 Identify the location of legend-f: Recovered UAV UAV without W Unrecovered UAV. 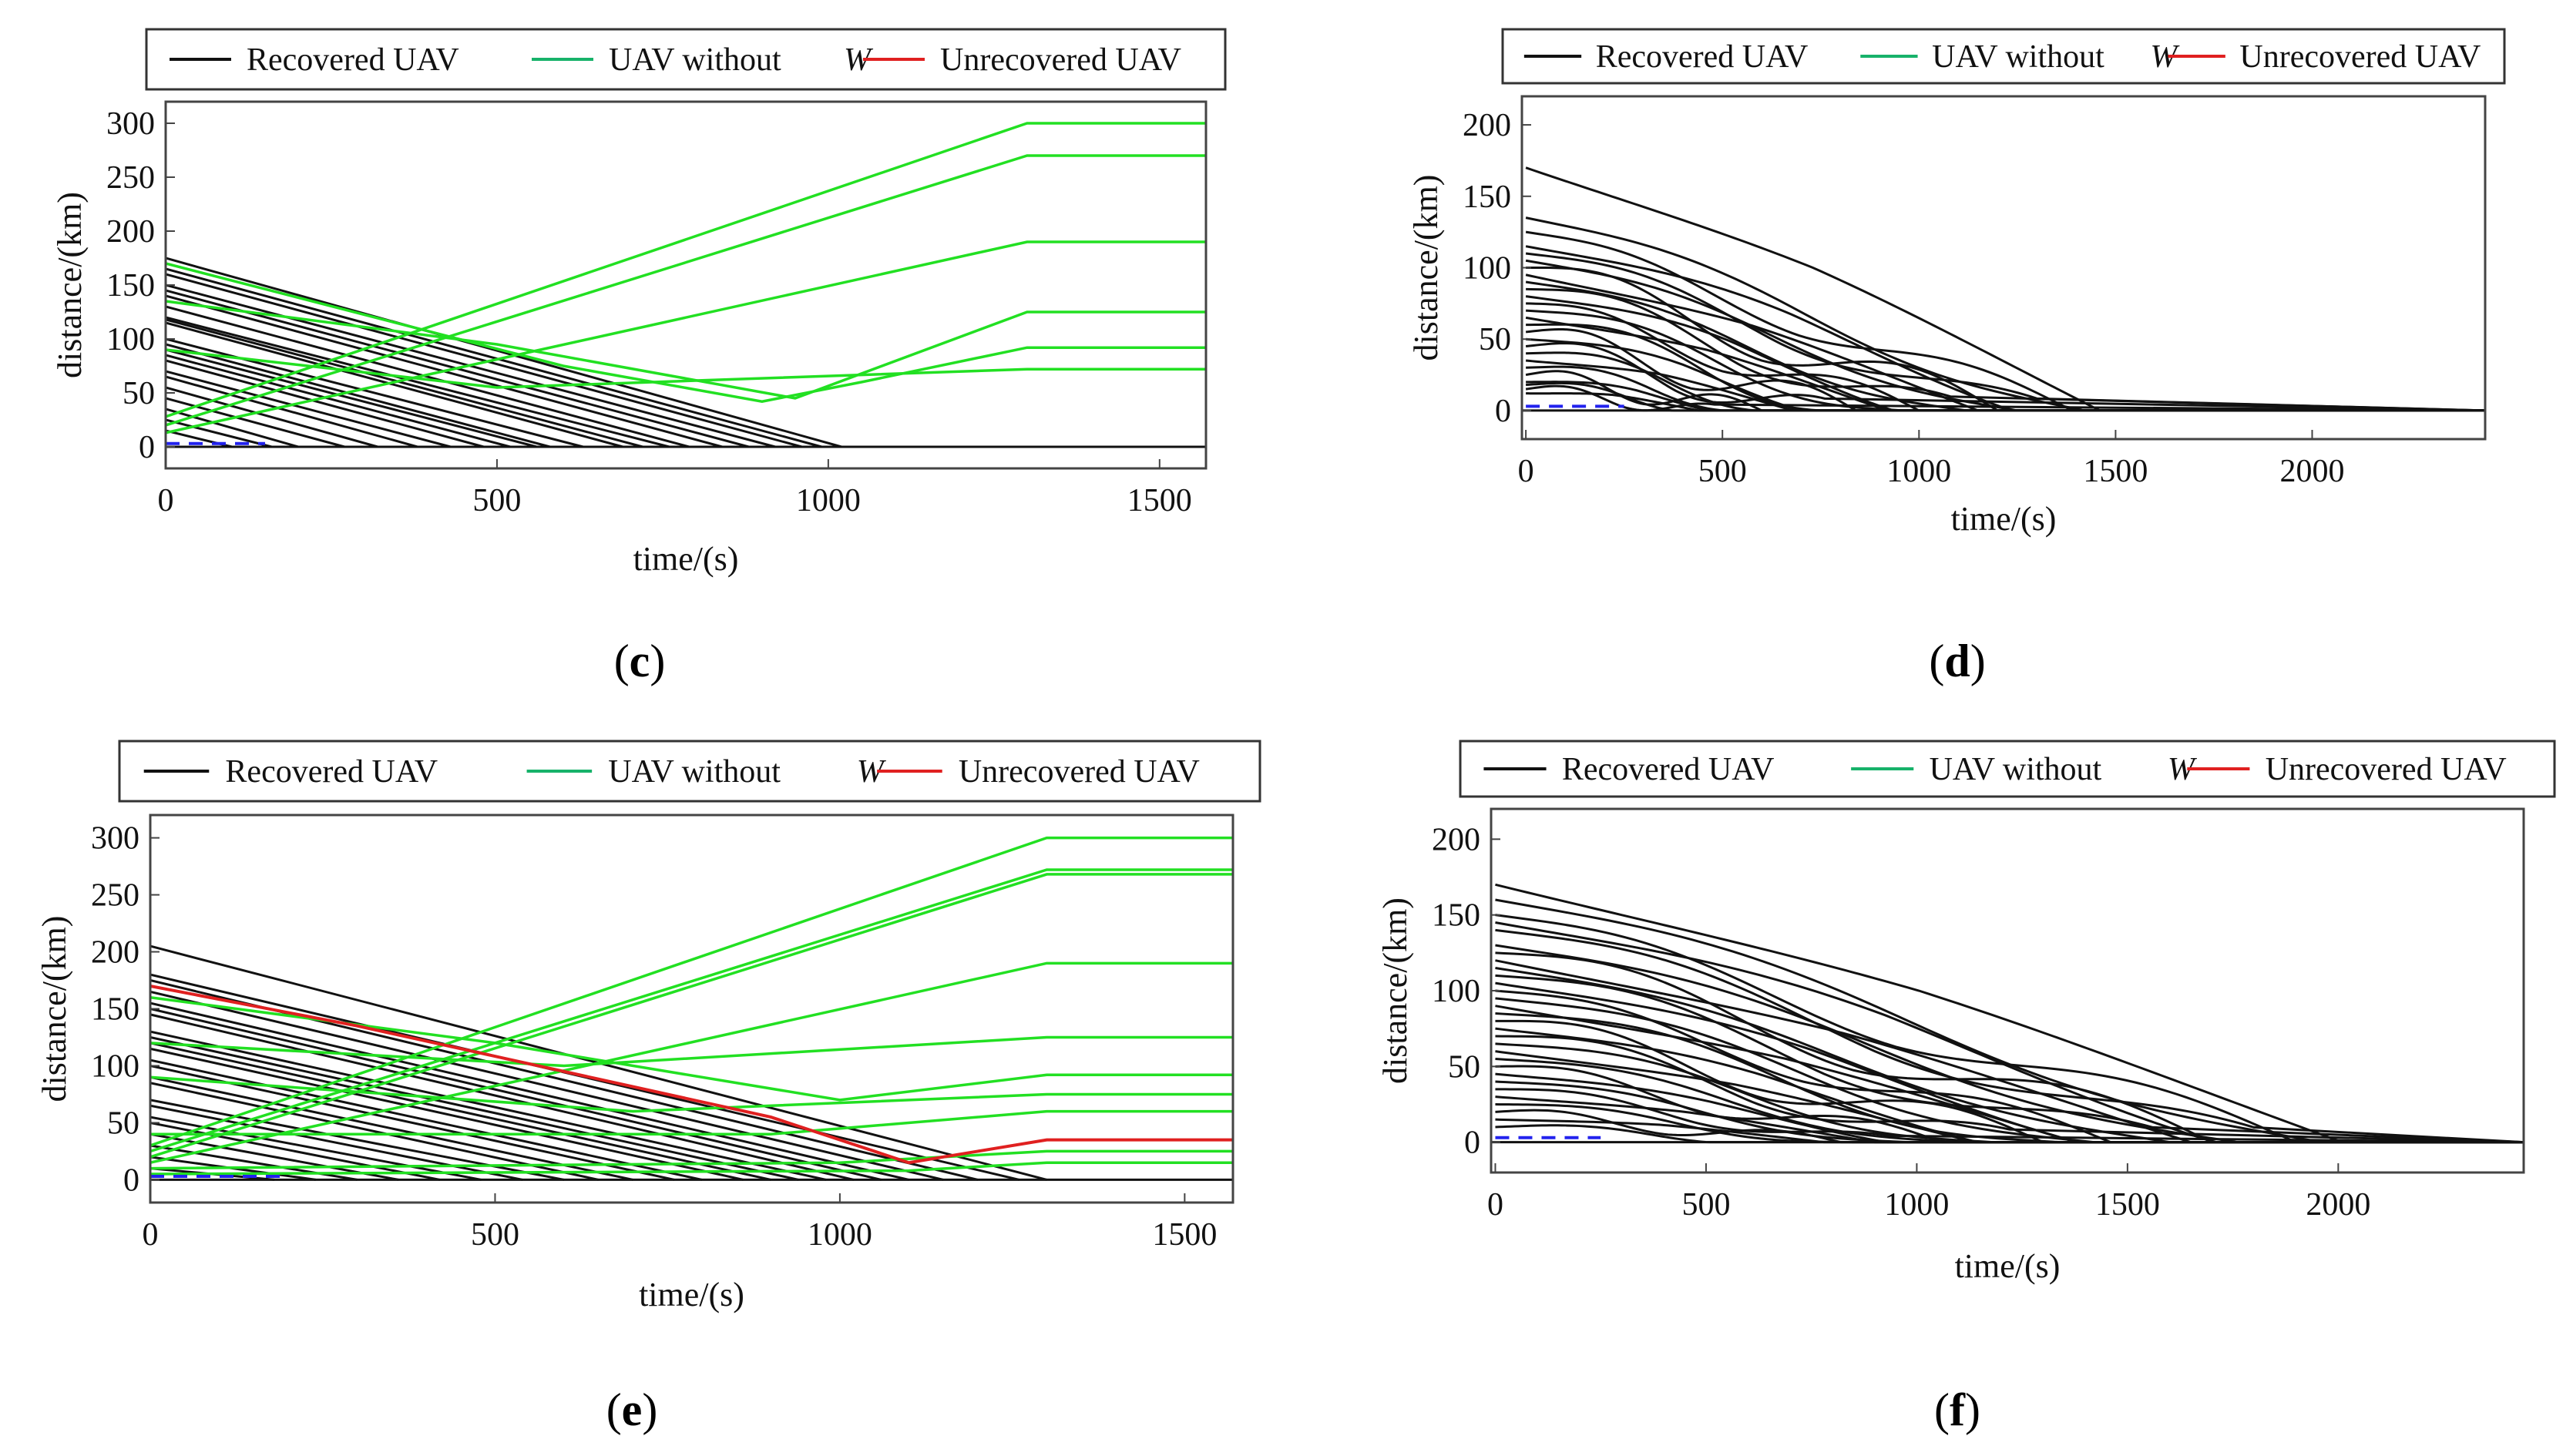
(2007, 769).